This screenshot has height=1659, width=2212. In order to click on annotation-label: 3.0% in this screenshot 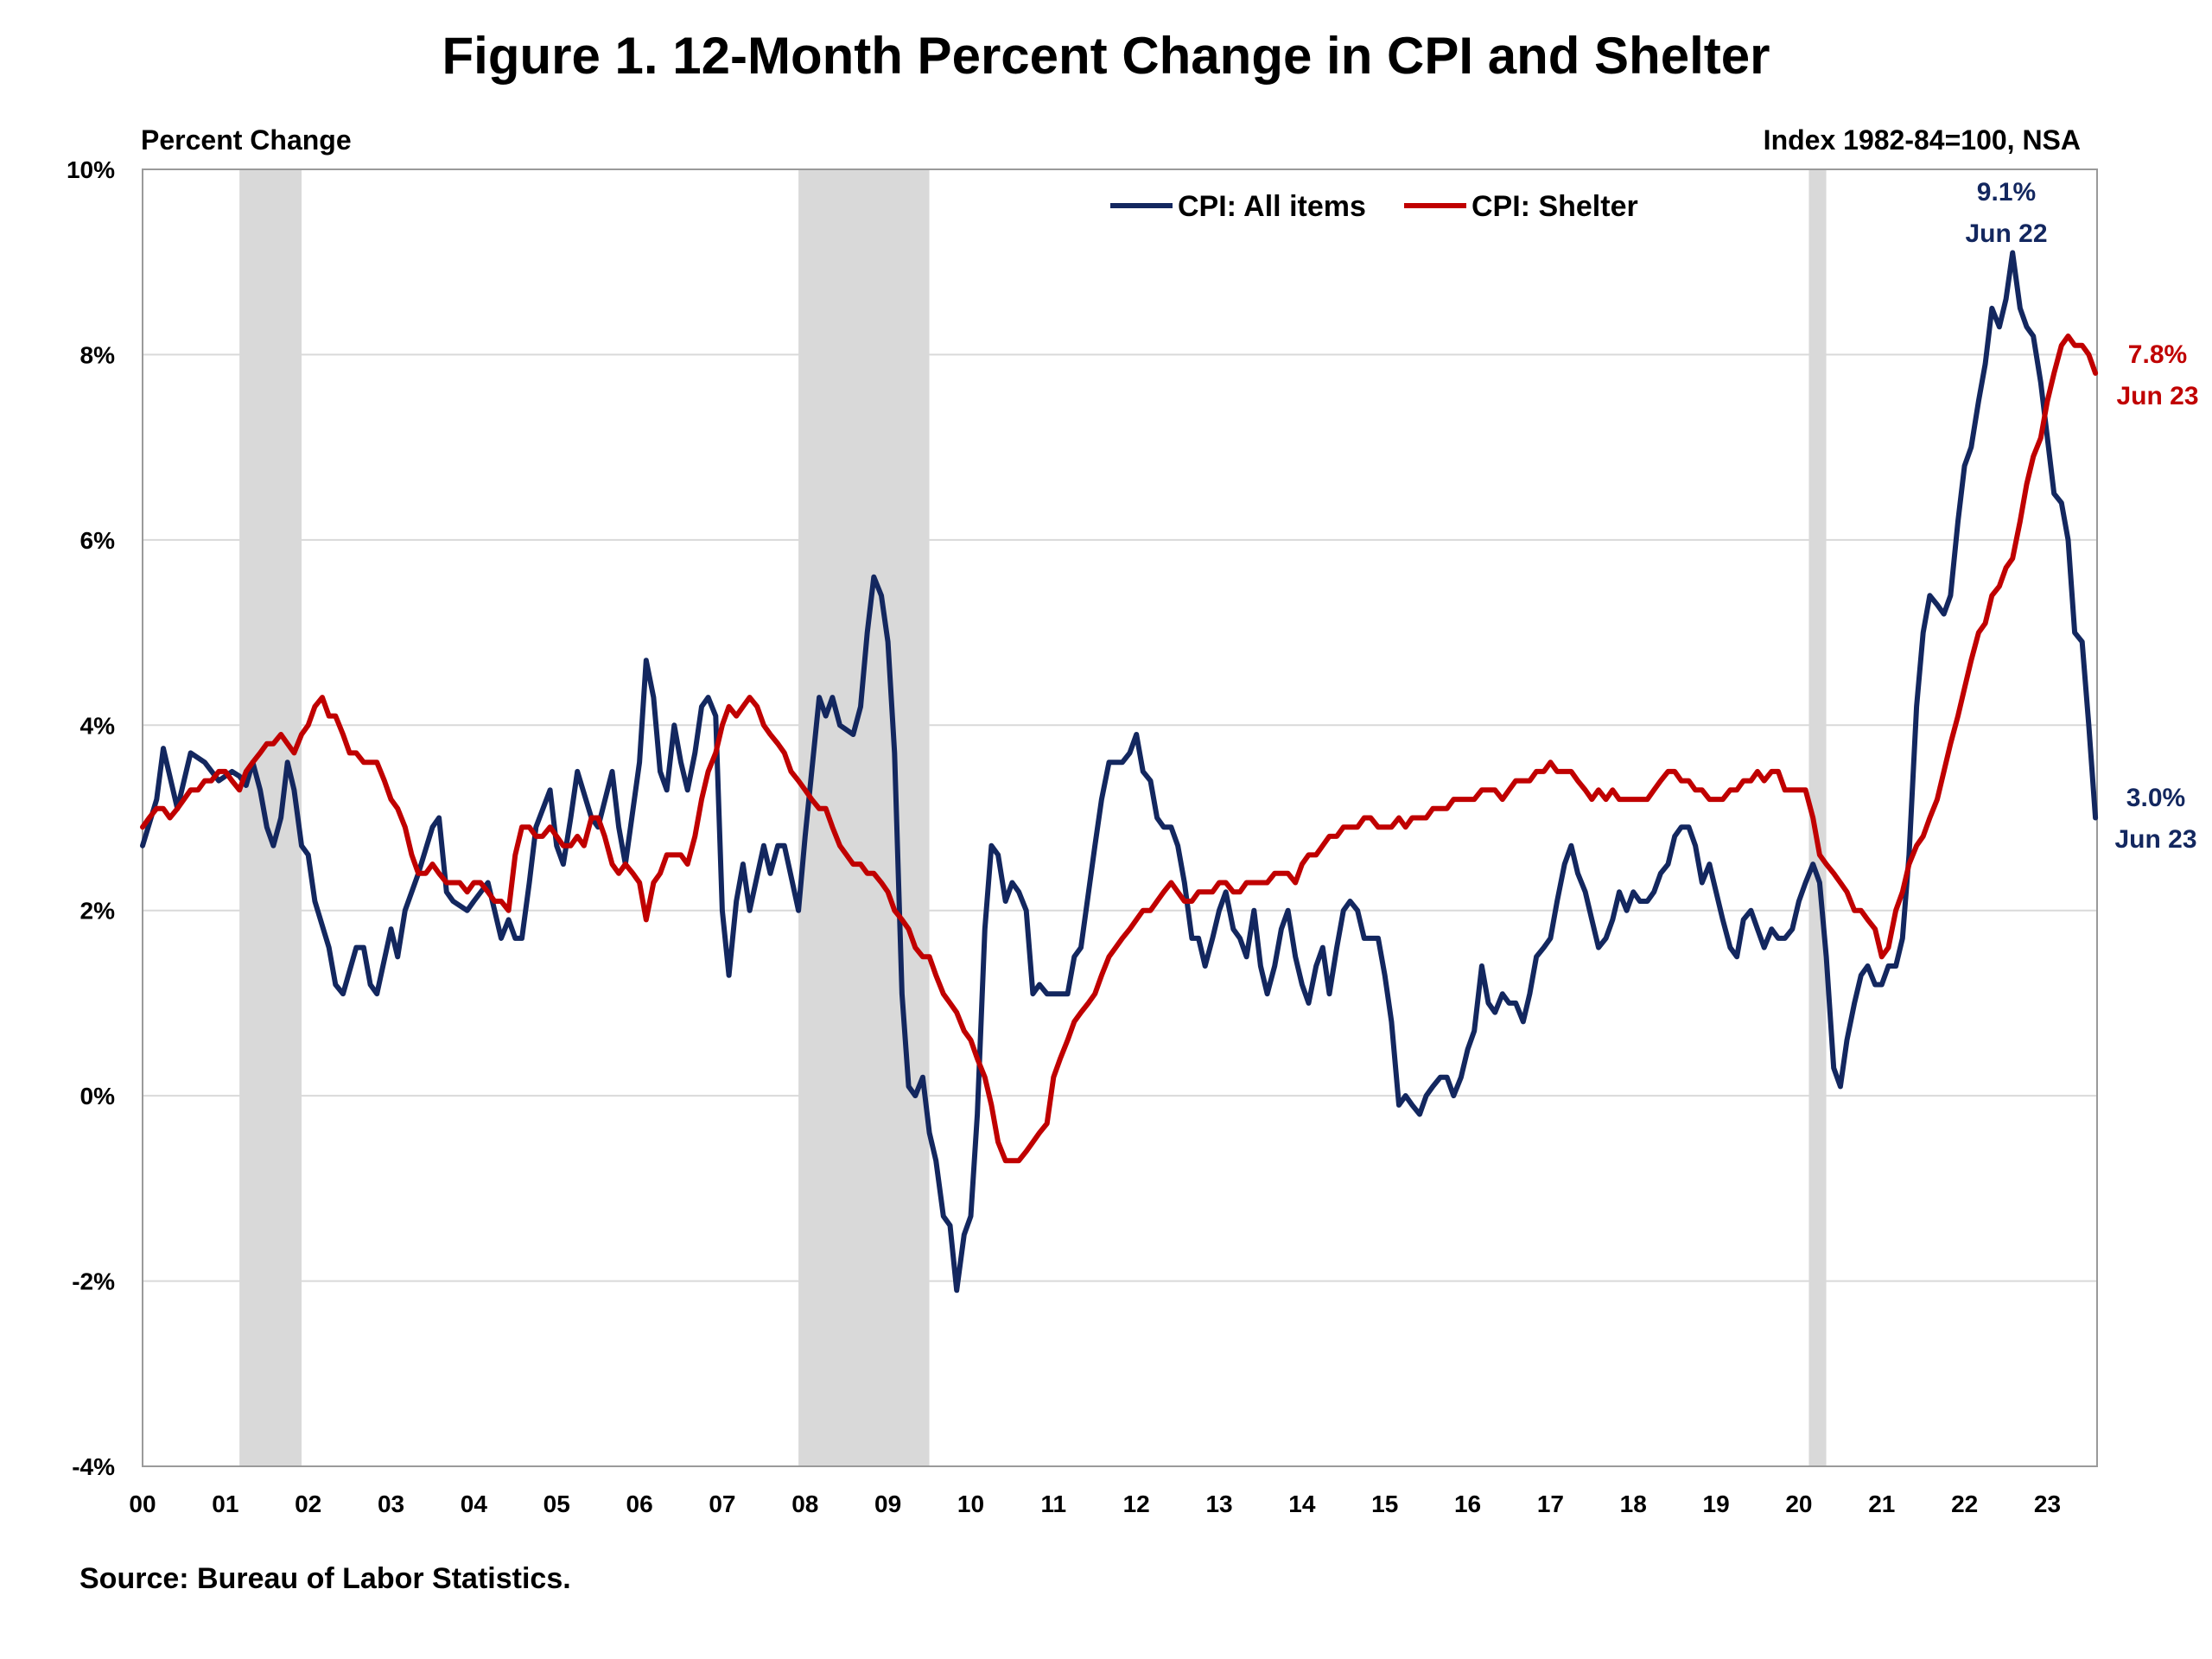, I will do `click(2155, 798)`.